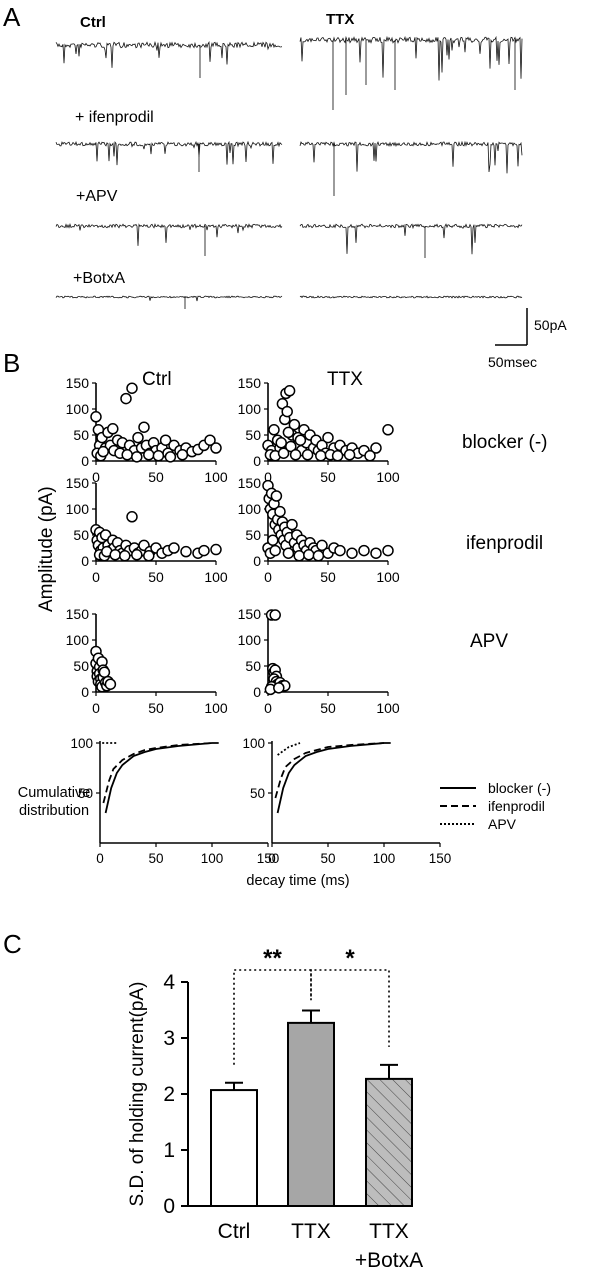 This screenshot has height=1280, width=594. I want to click on panel-c-label: C, so click(12, 944).